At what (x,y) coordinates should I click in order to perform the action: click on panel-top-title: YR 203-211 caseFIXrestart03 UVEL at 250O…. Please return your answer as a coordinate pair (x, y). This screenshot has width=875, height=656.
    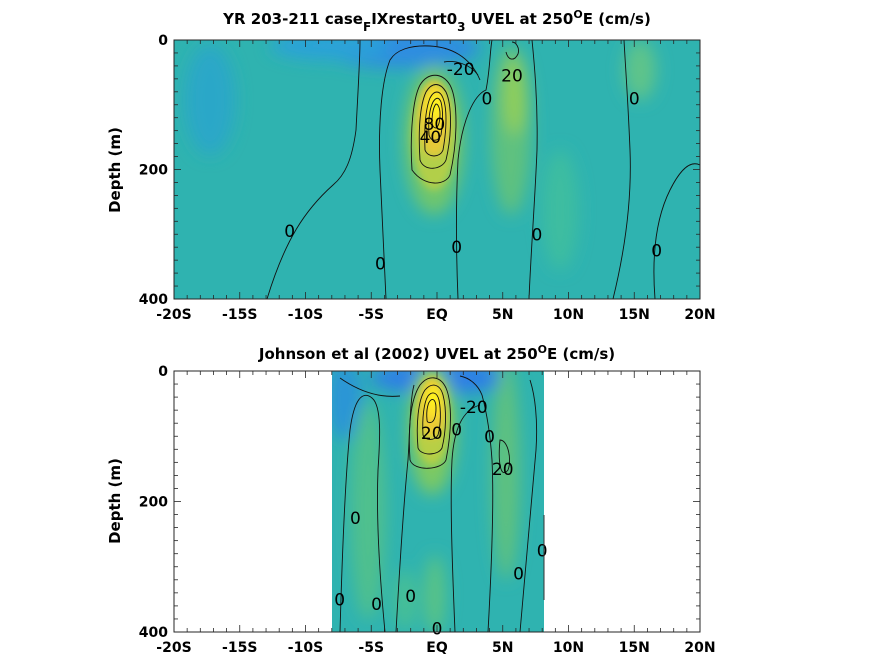
    Looking at the image, I should click on (436, 21).